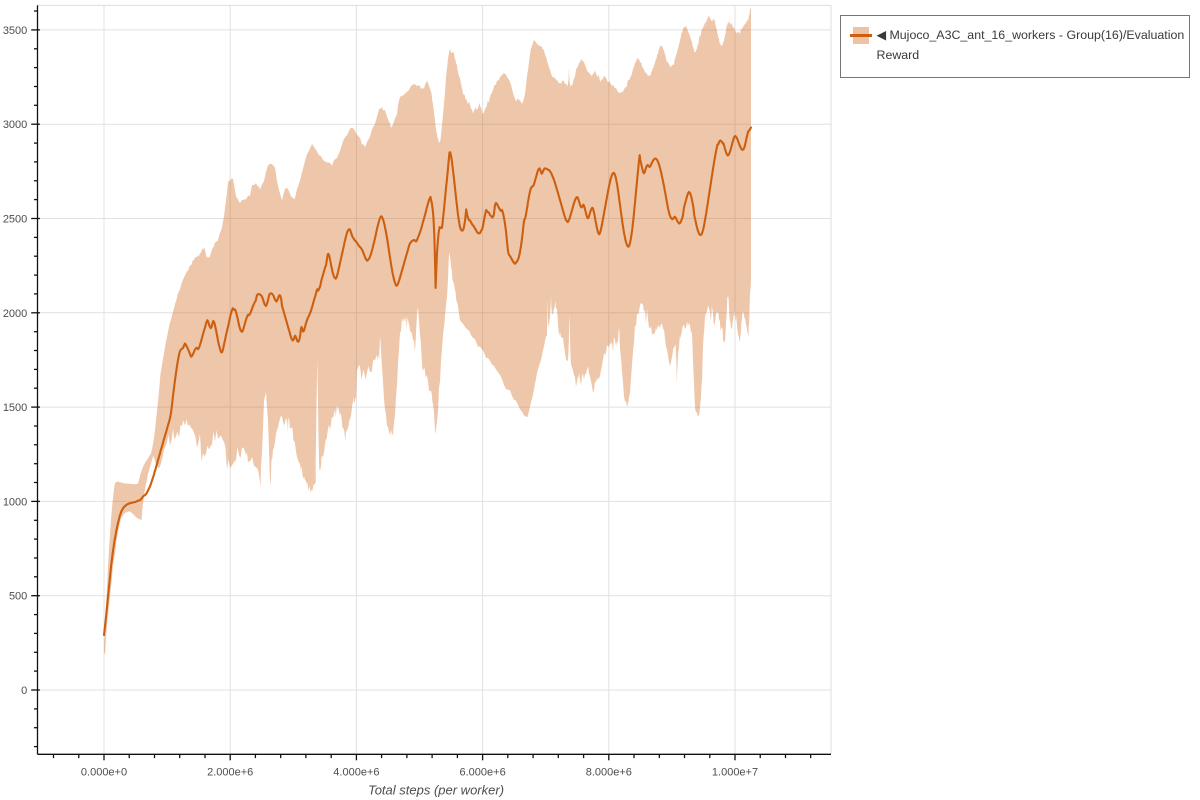 Image resolution: width=1200 pixels, height=800 pixels. Describe the element at coordinates (104, 773) in the screenshot. I see `svg-text: 0.000e+0` at that location.